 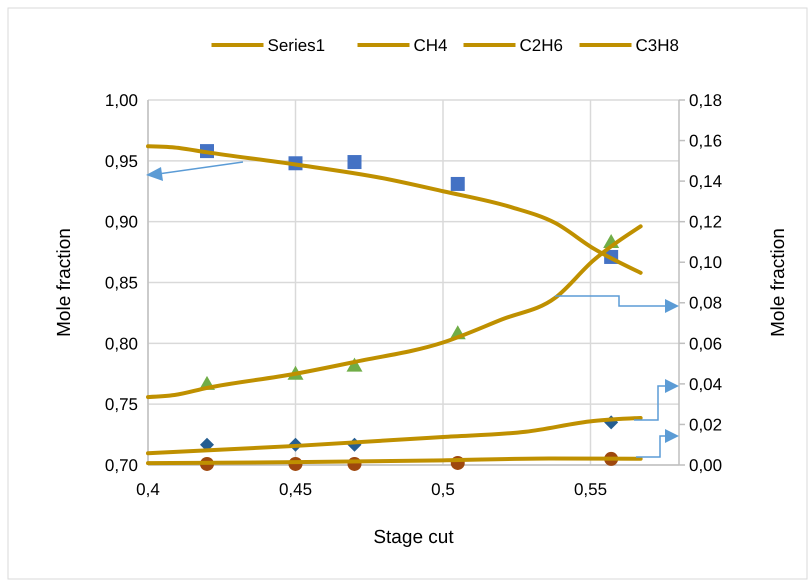 I want to click on y2-tick-label: 0,14, so click(x=705, y=182).